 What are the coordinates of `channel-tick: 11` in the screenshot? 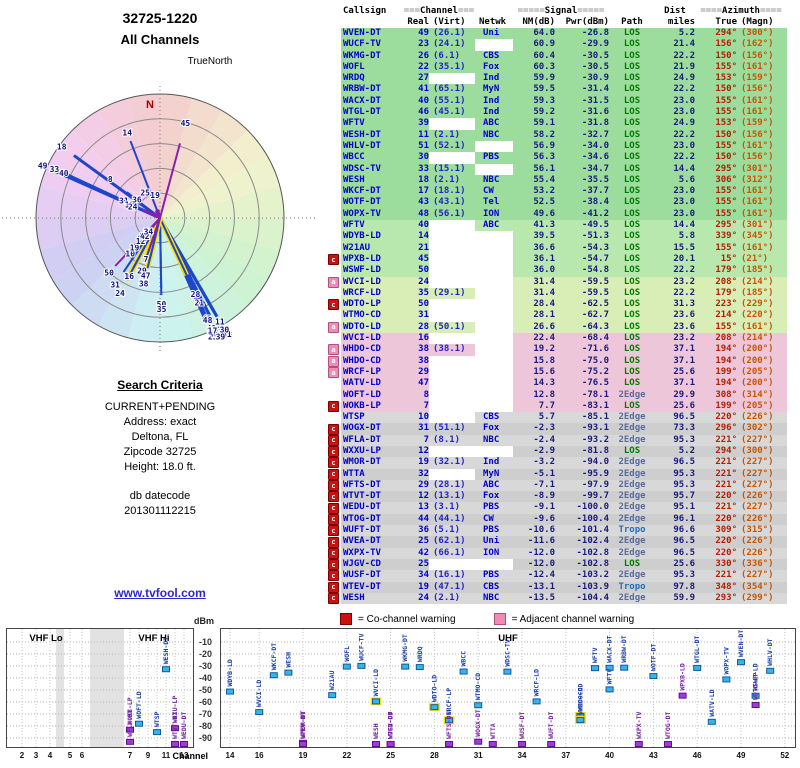 It's located at (166, 755).